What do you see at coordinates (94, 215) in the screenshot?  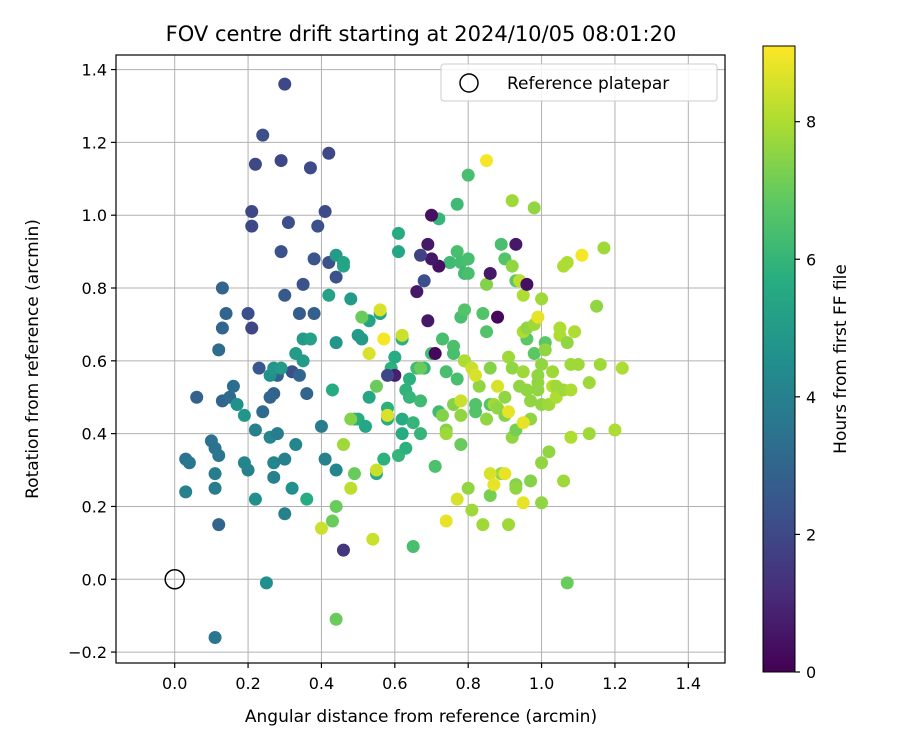 I see `y-tick-label: 1.0` at bounding box center [94, 215].